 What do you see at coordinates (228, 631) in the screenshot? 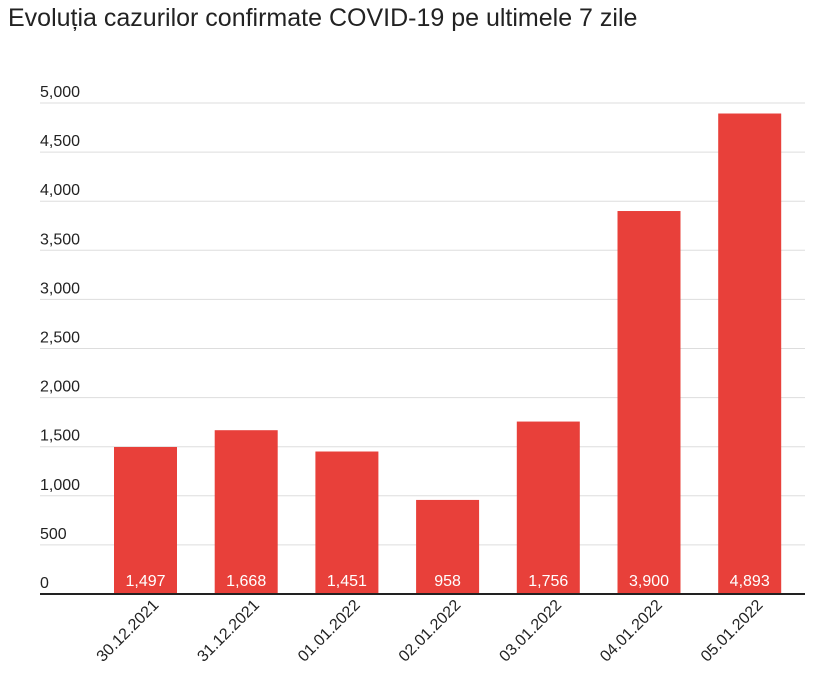
I see `x-tick-label: 31.12.2021` at bounding box center [228, 631].